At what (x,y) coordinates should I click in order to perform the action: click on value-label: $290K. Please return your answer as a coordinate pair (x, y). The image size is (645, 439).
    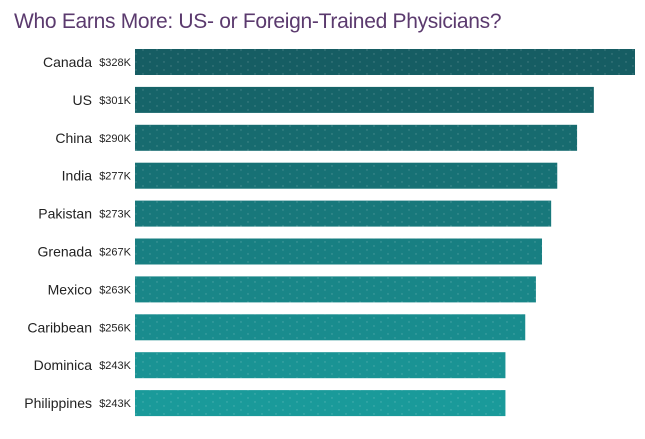
    Looking at the image, I should click on (115, 139).